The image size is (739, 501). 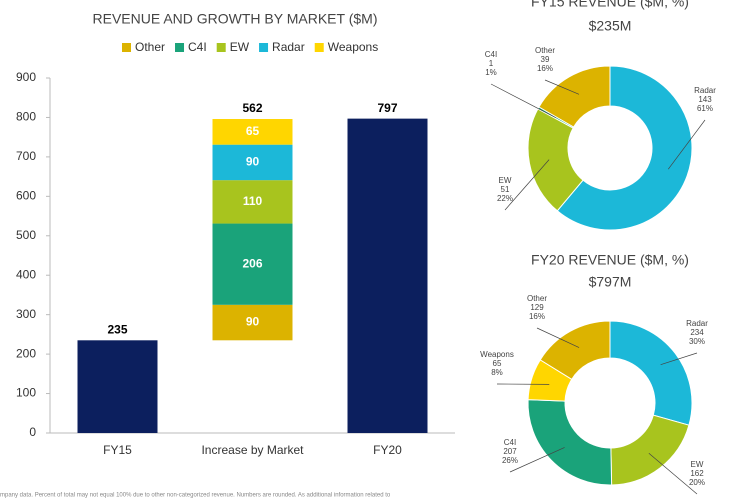 What do you see at coordinates (545, 59) in the screenshot?
I see `slice-value: 39` at bounding box center [545, 59].